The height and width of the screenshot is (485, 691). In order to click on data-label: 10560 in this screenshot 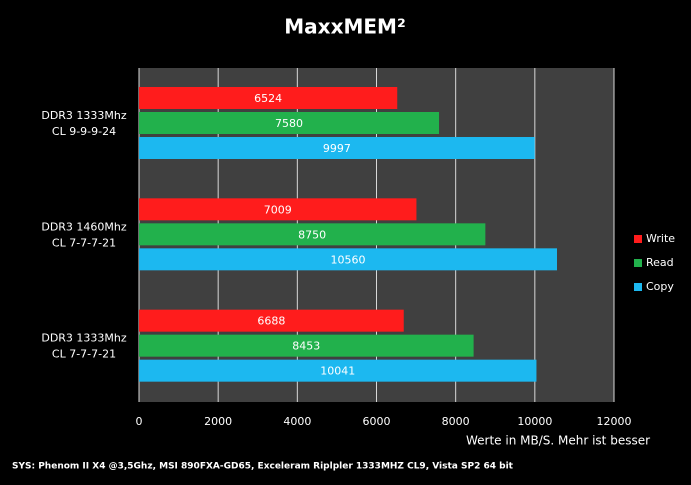, I will do `click(348, 259)`.